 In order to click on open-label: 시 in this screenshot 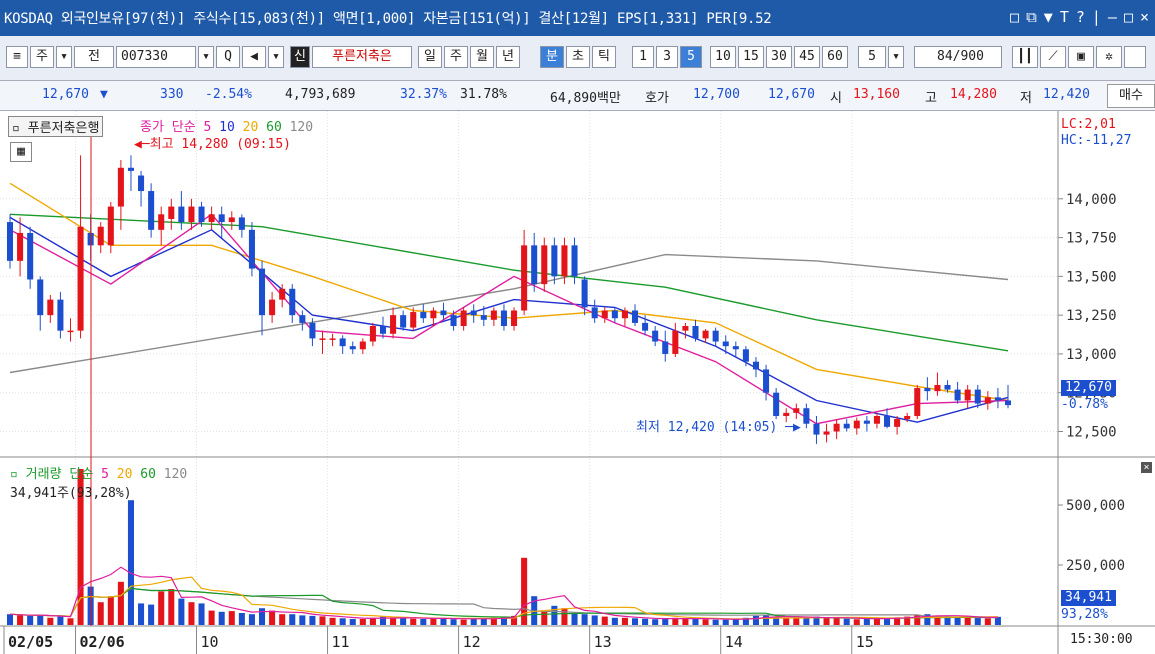, I will do `click(836, 98)`.